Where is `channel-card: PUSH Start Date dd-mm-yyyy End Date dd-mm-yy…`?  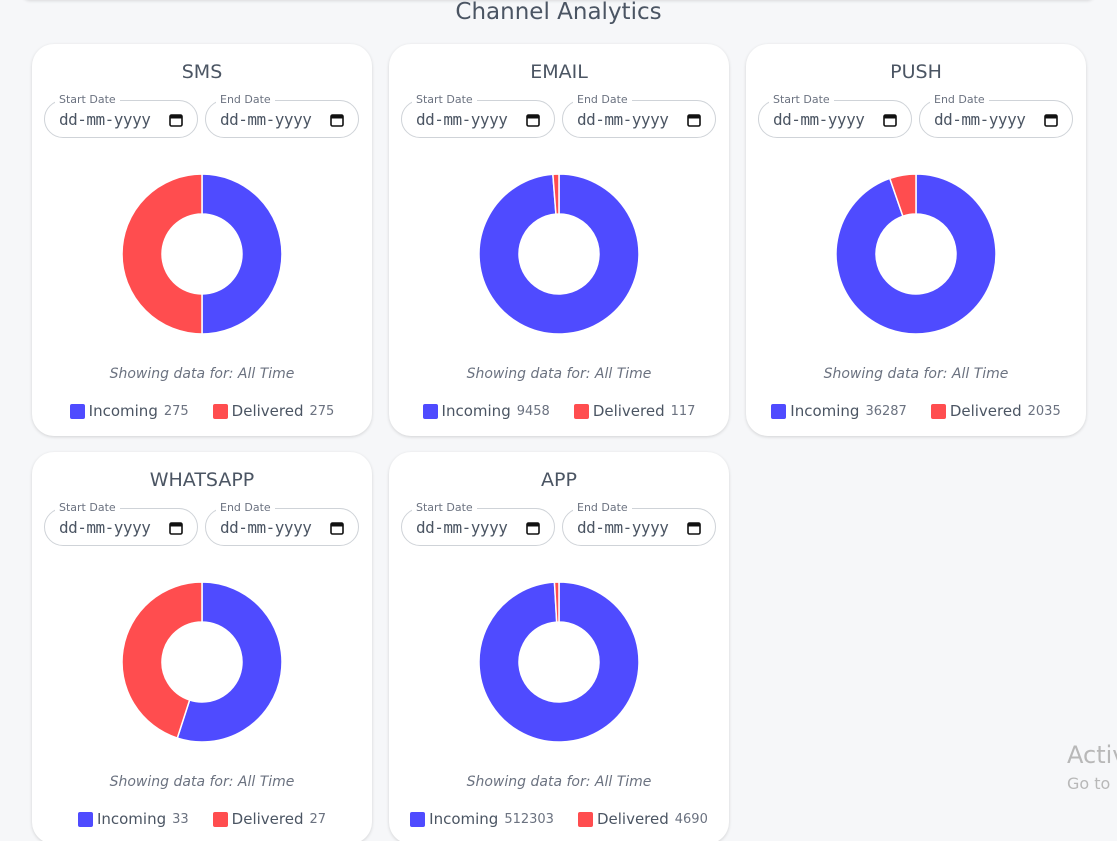 channel-card: PUSH Start Date dd-mm-yyyy End Date dd-mm-yy… is located at coordinates (916, 240).